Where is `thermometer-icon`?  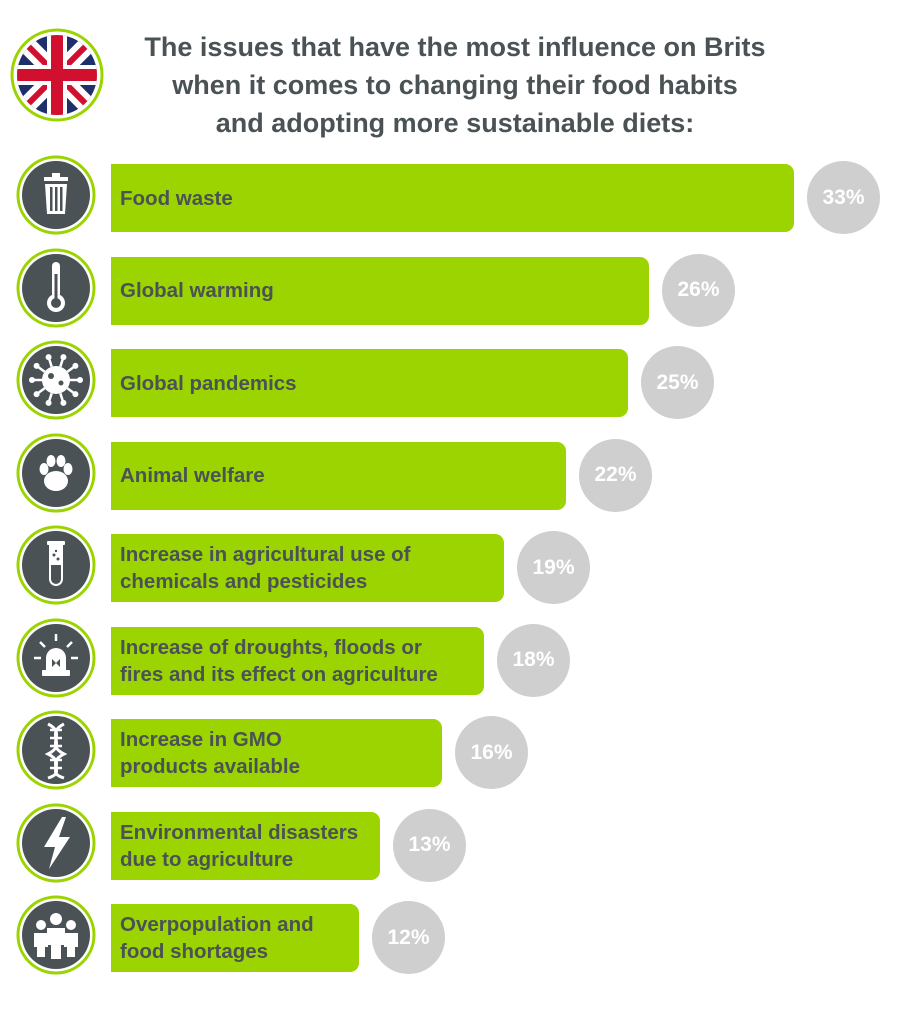
thermometer-icon is located at coordinates (56, 287).